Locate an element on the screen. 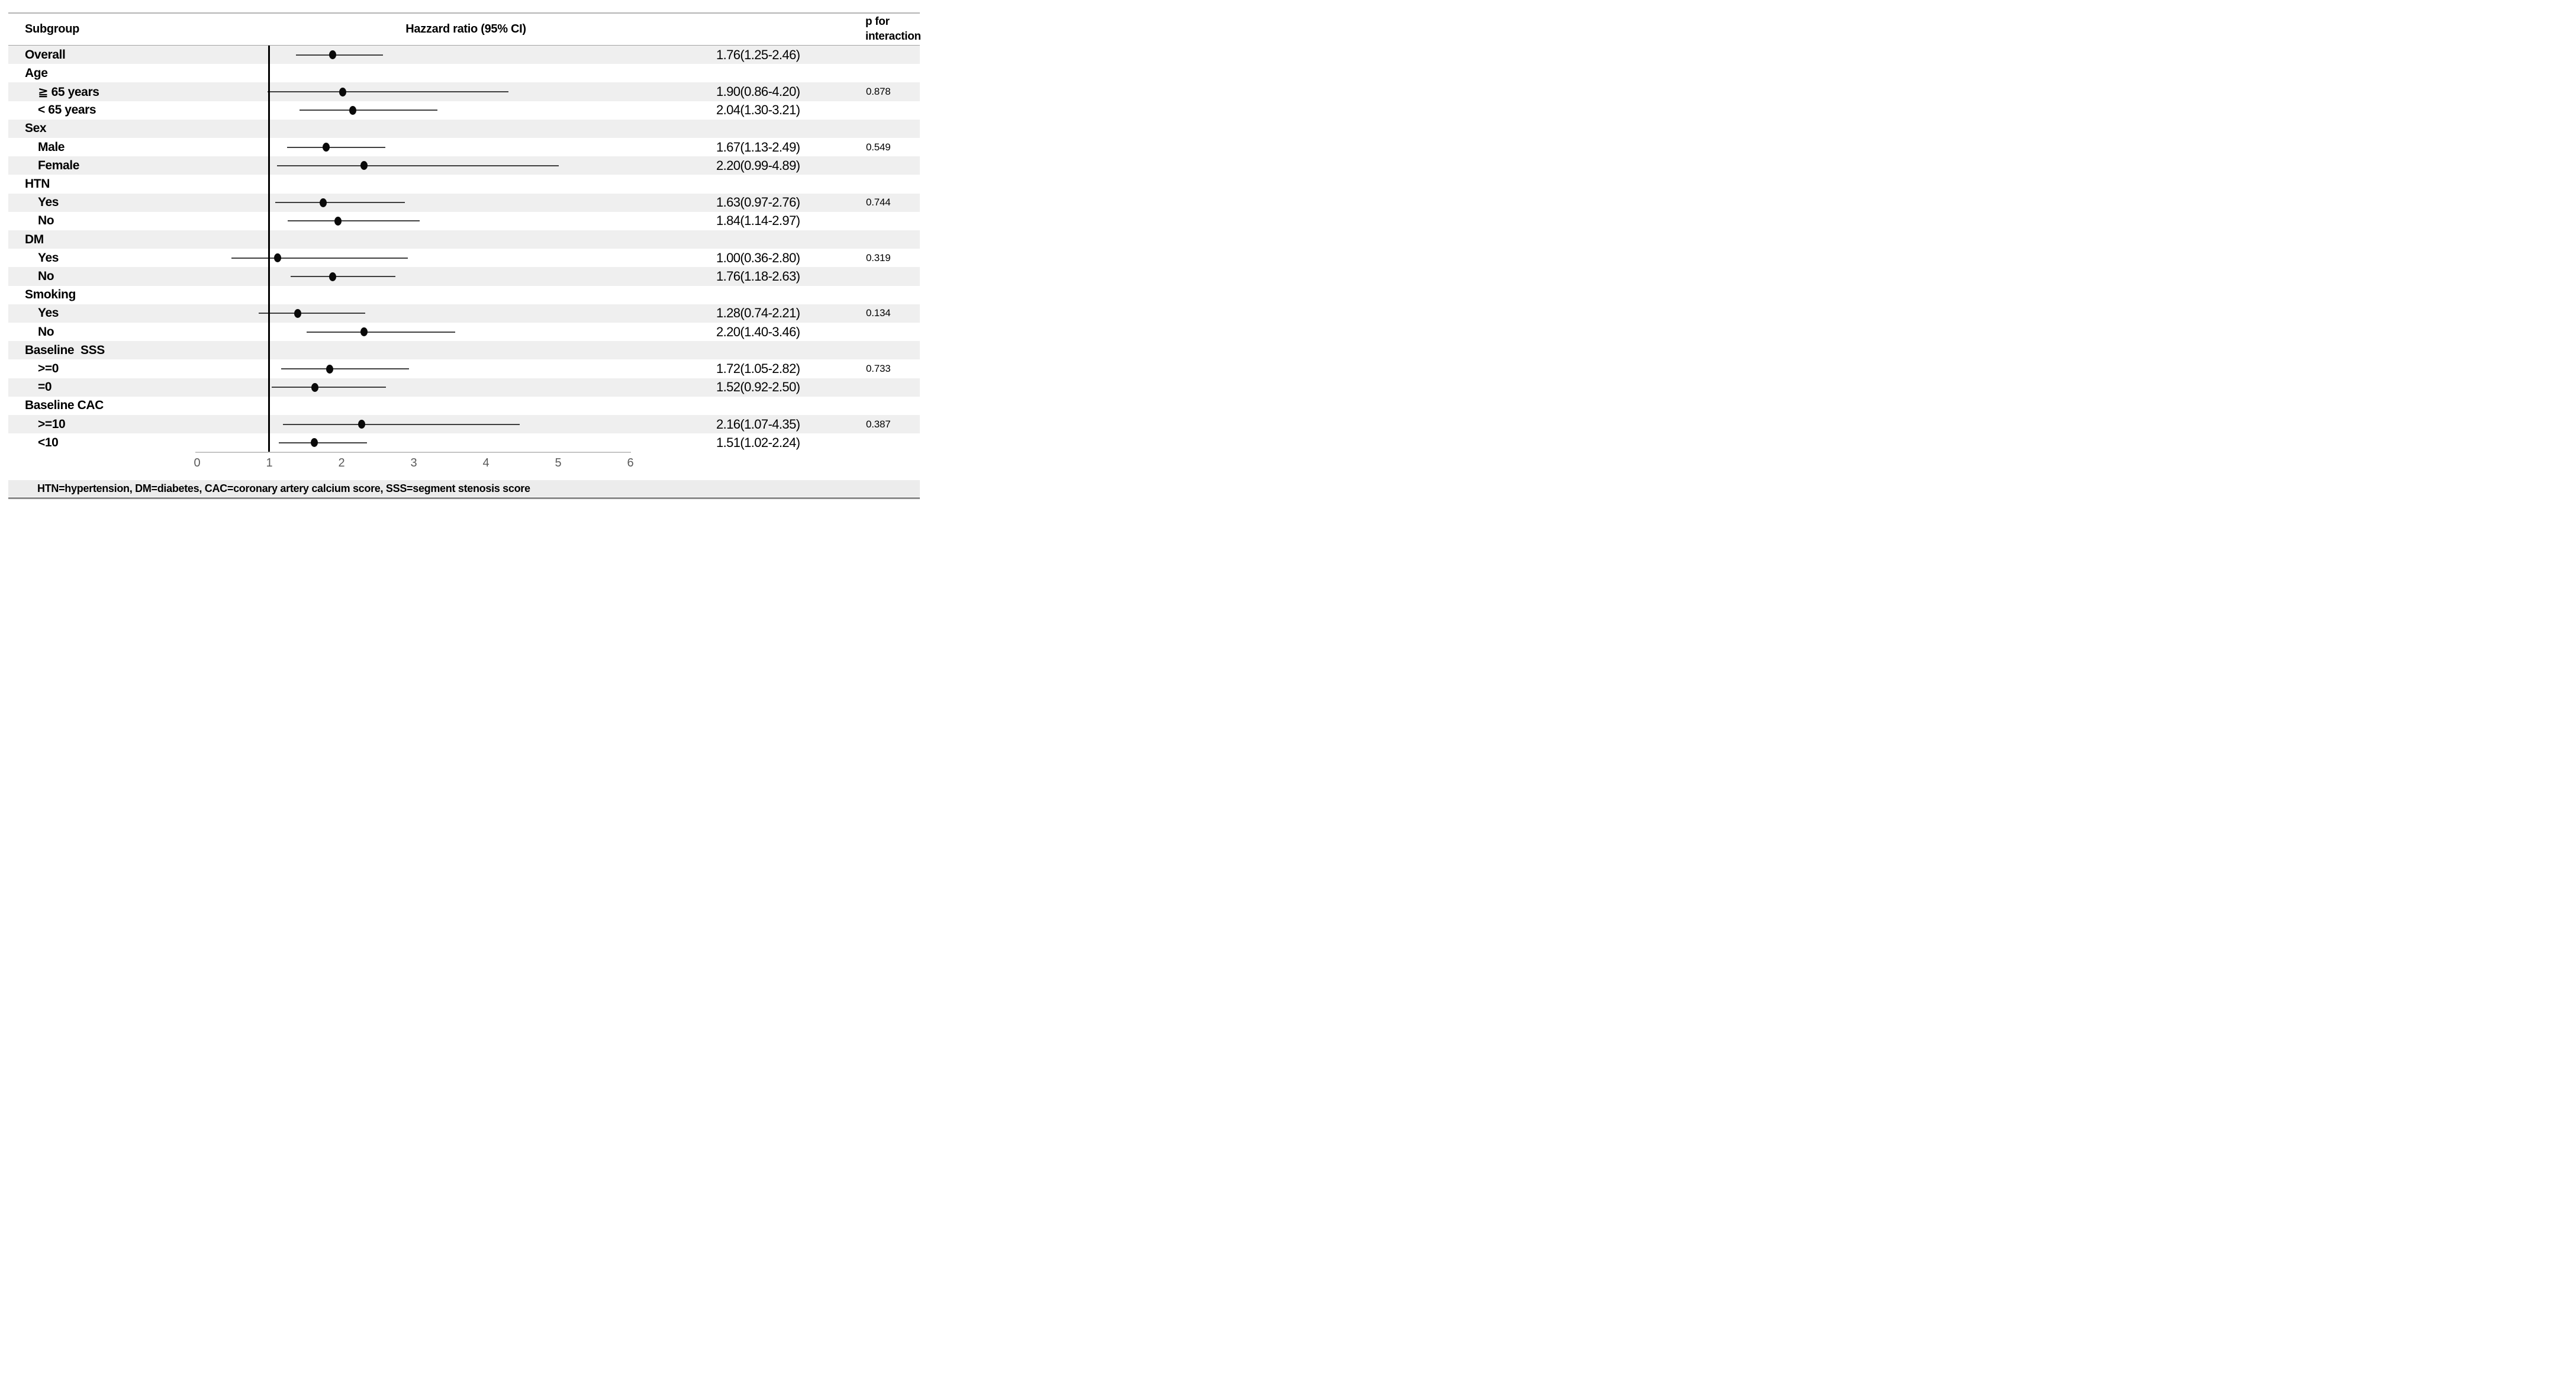 The image size is (2576, 1396). p-interaction-value: 0.733 is located at coordinates (878, 369).